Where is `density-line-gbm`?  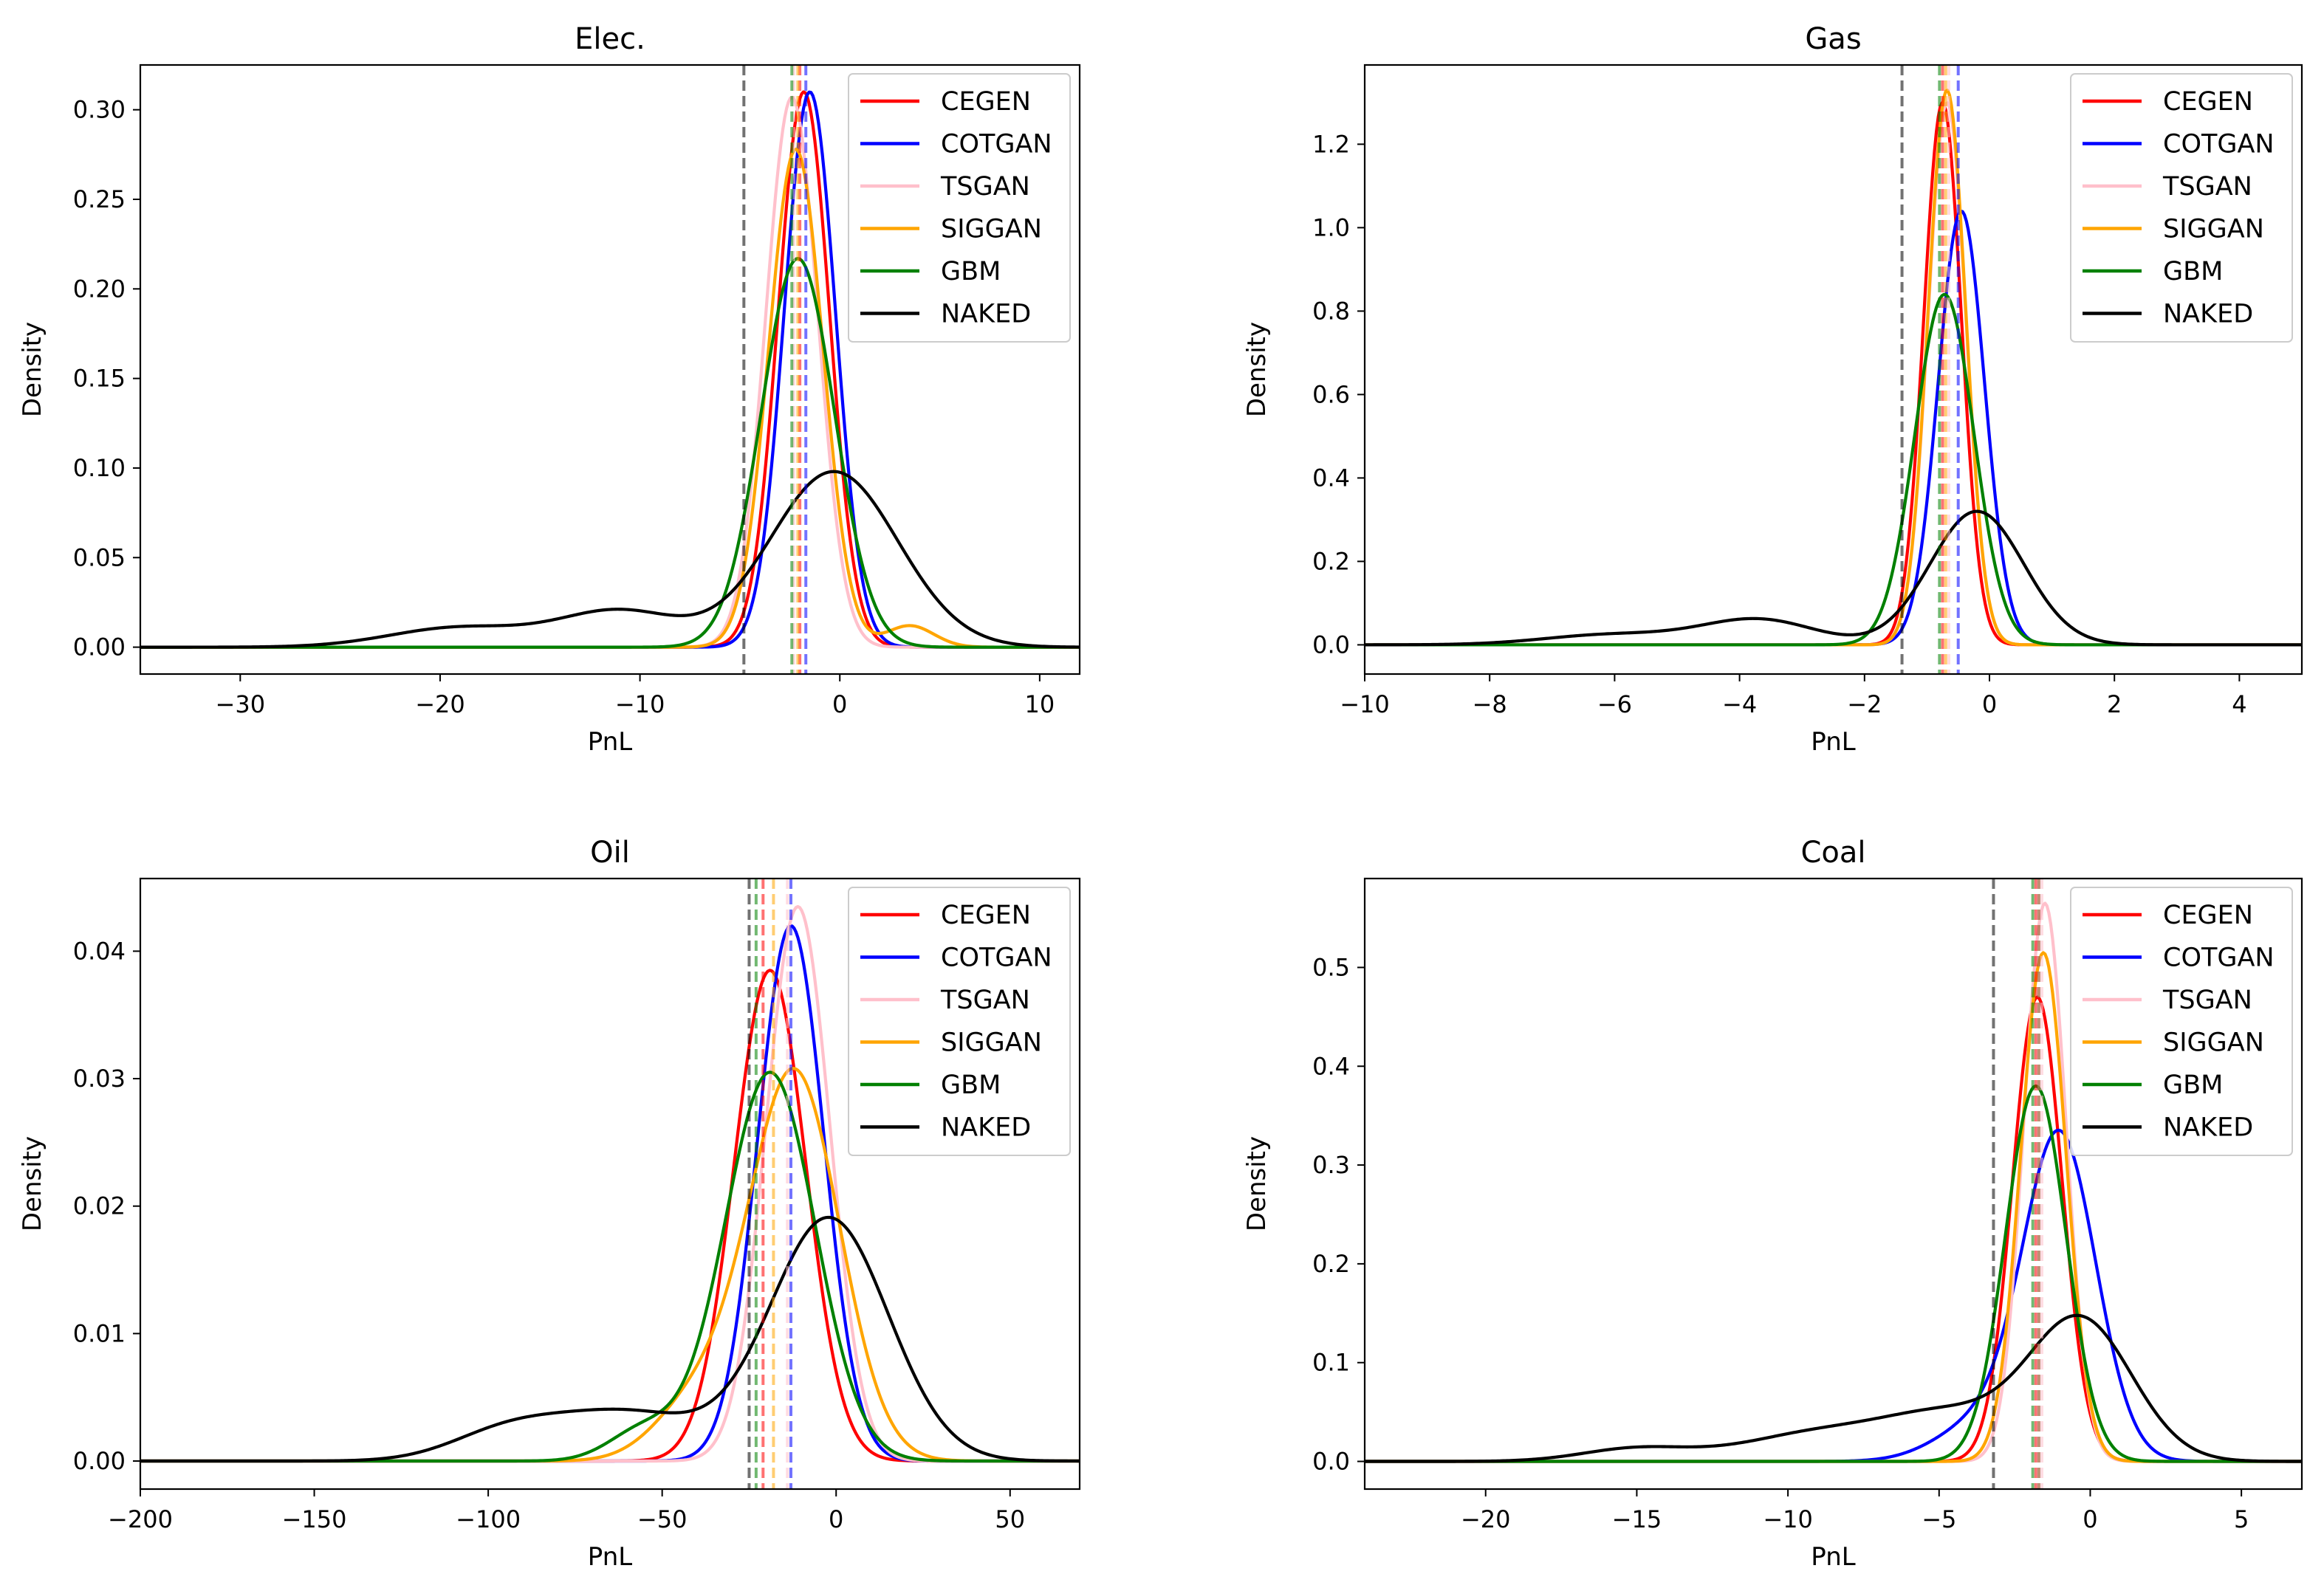
density-line-gbm is located at coordinates (1834, 469).